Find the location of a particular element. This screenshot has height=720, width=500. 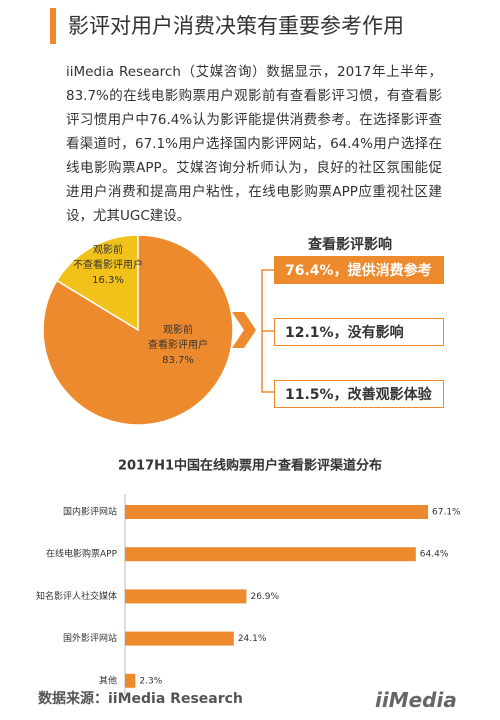

impact-item: 76.4%，提供消费参考 is located at coordinates (359, 270).